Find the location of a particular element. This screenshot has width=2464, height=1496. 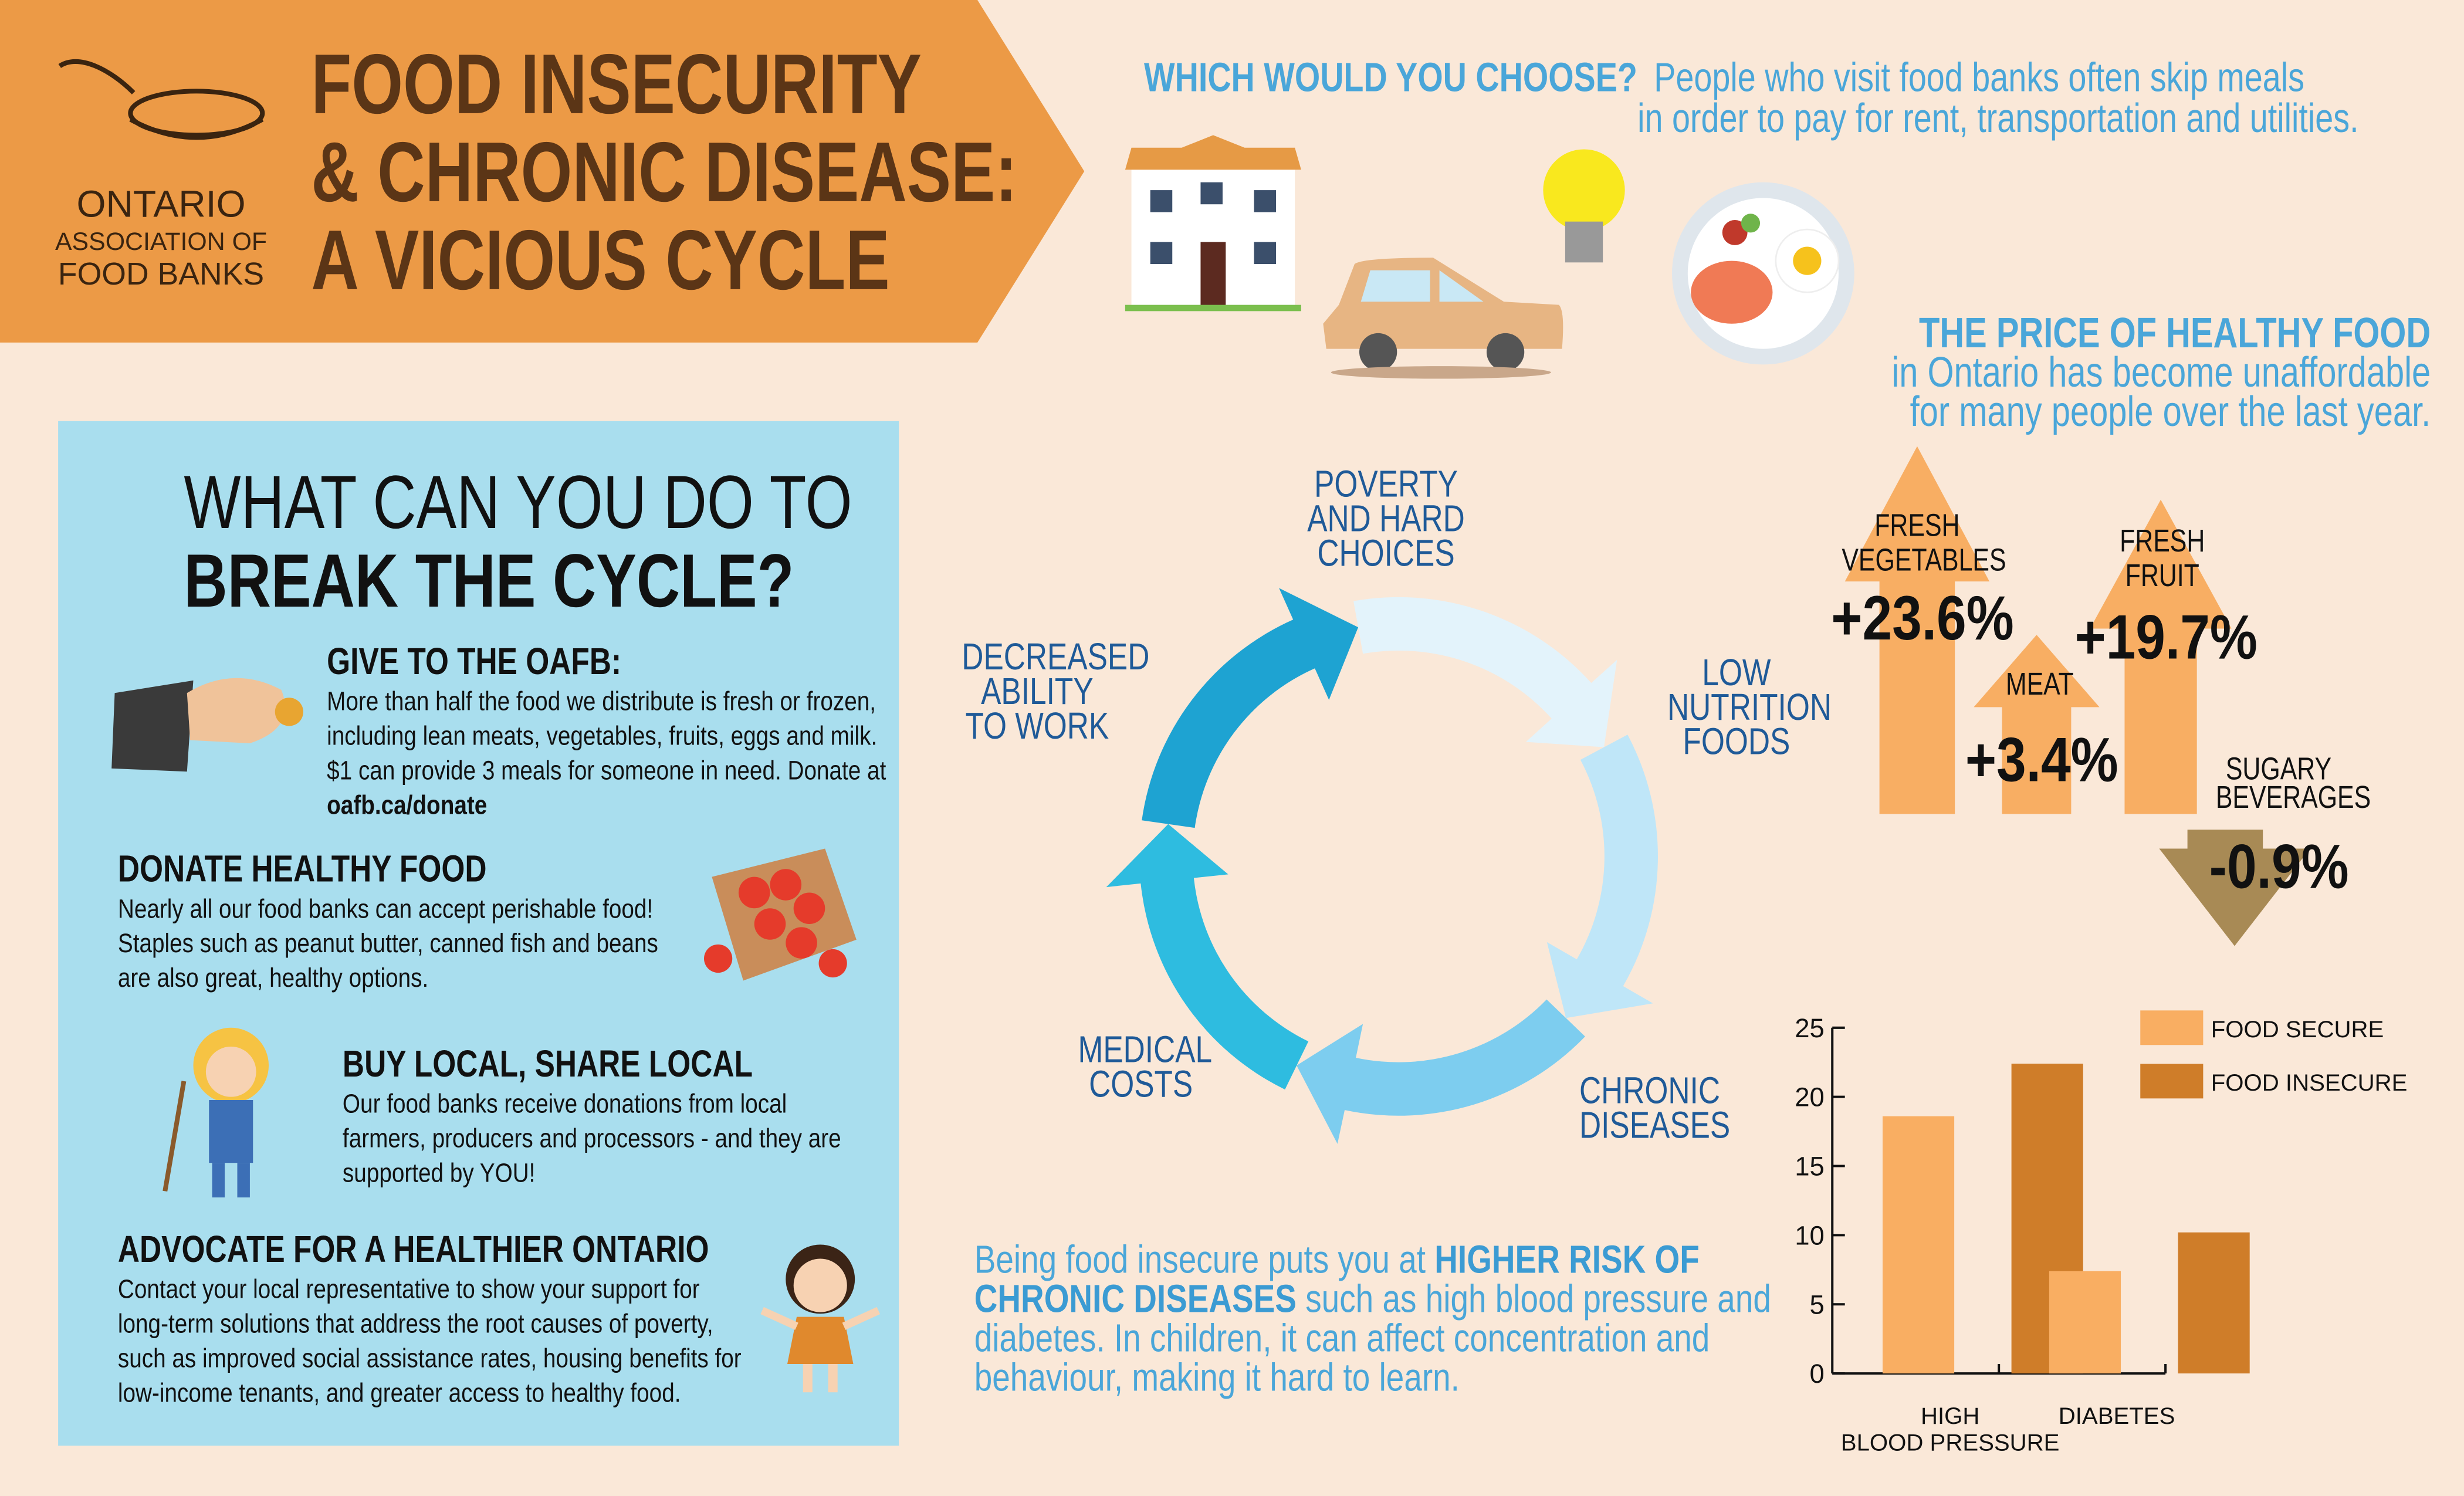

price-label-fruit: FRESH FRUIT is located at coordinates (2162, 559).